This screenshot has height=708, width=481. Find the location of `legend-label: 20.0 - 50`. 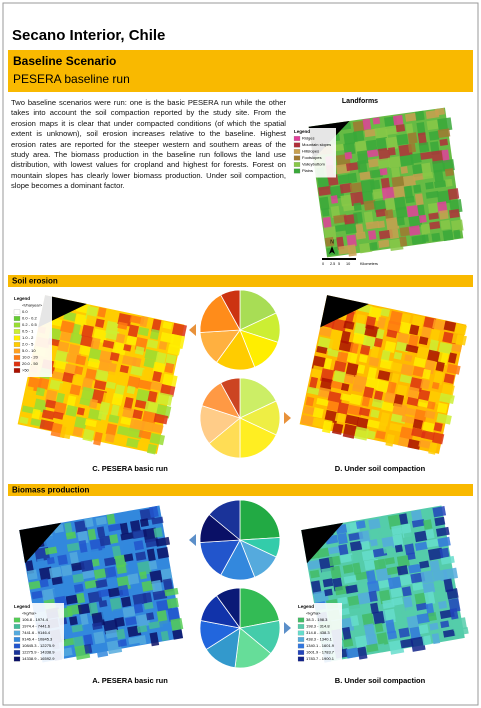

legend-label: 20.0 - 50 is located at coordinates (30, 363).